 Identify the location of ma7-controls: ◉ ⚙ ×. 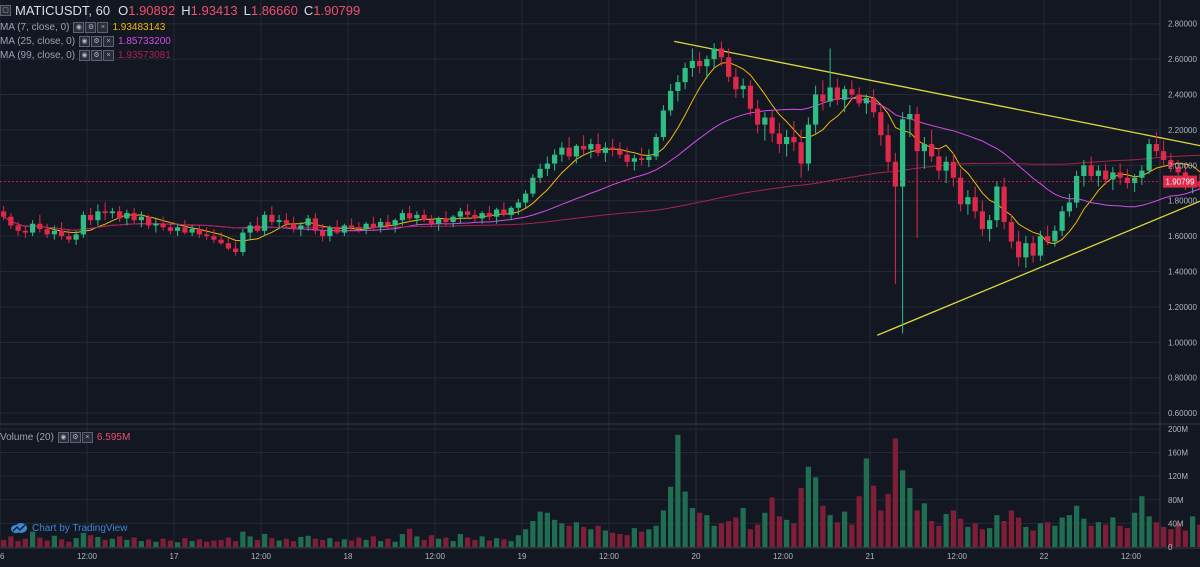
(91, 27).